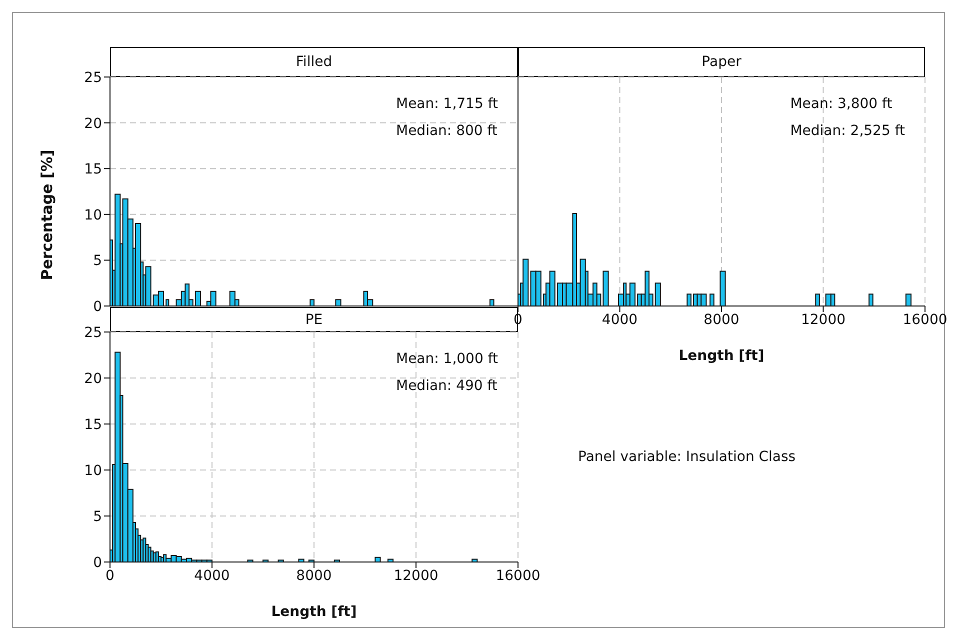 The image size is (956, 639). Describe the element at coordinates (314, 62) in the screenshot. I see `chart-title: Filled` at that location.